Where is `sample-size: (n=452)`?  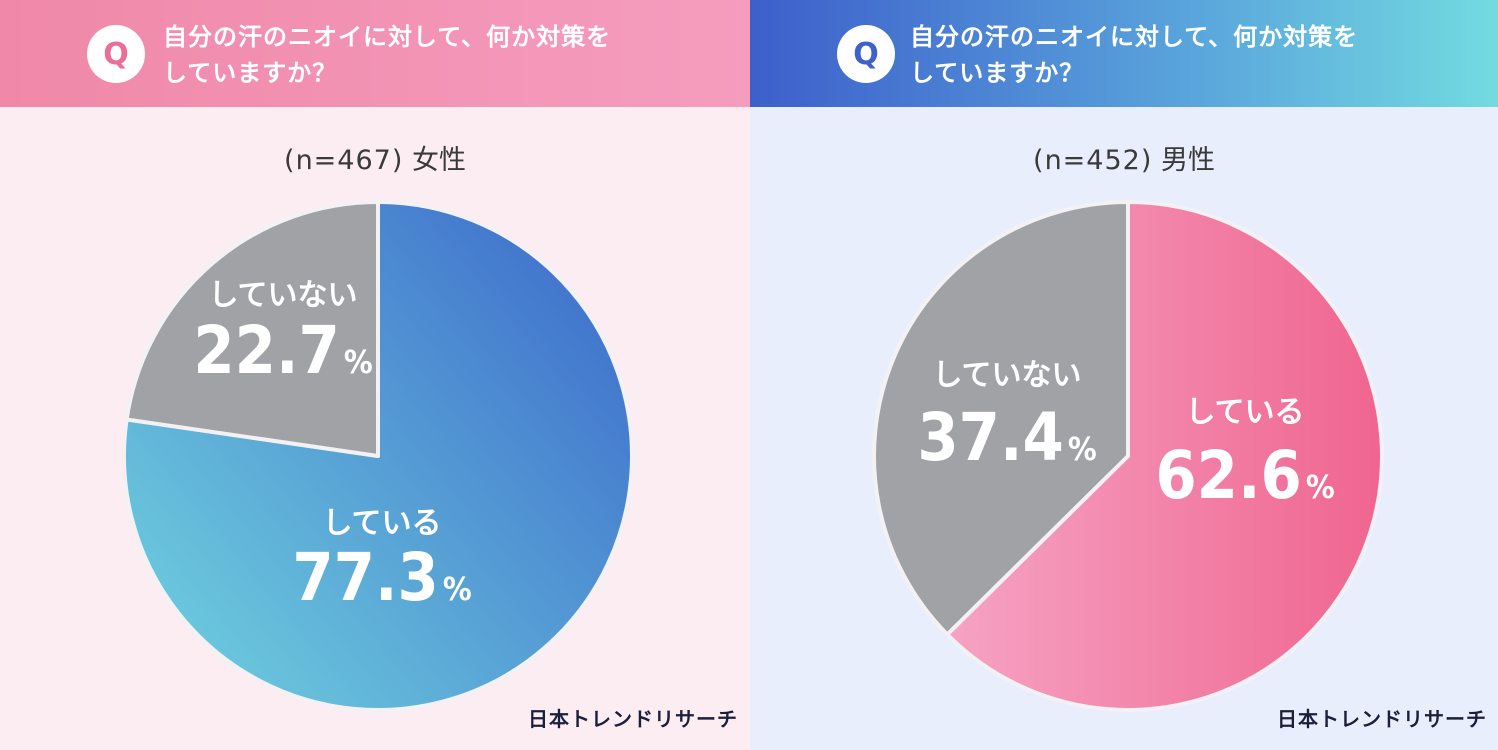 sample-size: (n=452) is located at coordinates (1093, 160).